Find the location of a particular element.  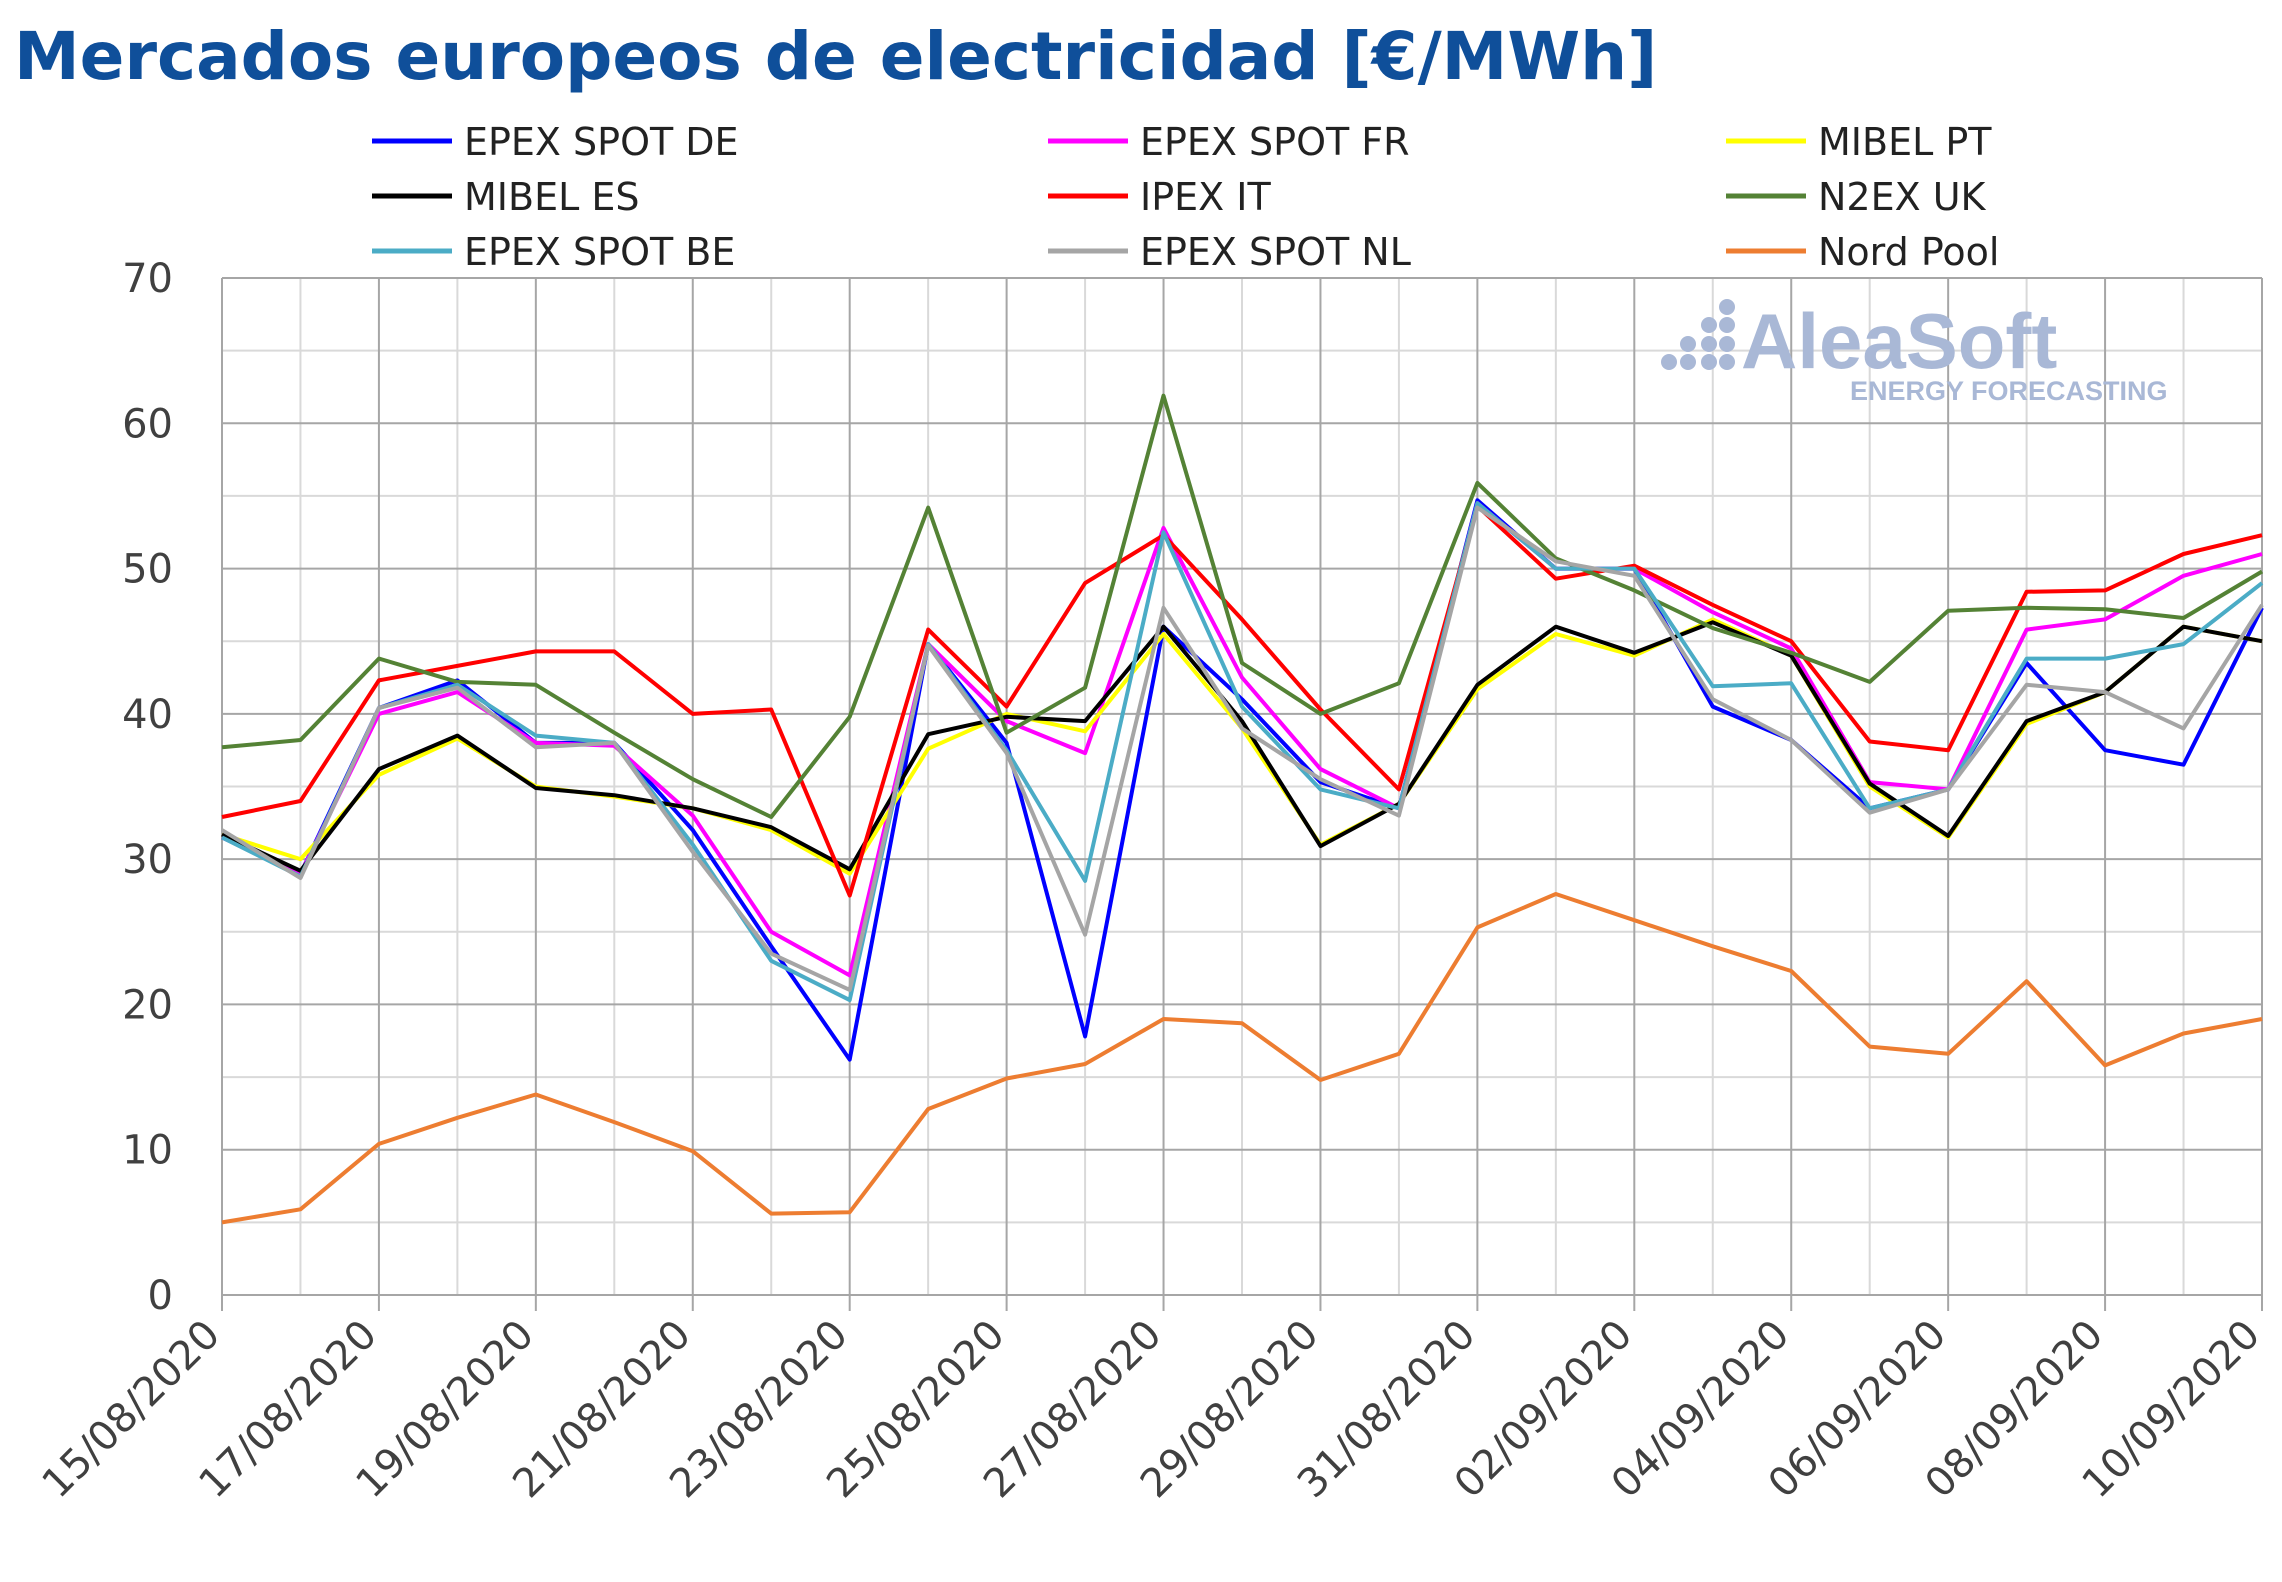

legend-label: MIBEL PT is located at coordinates (1905, 142).